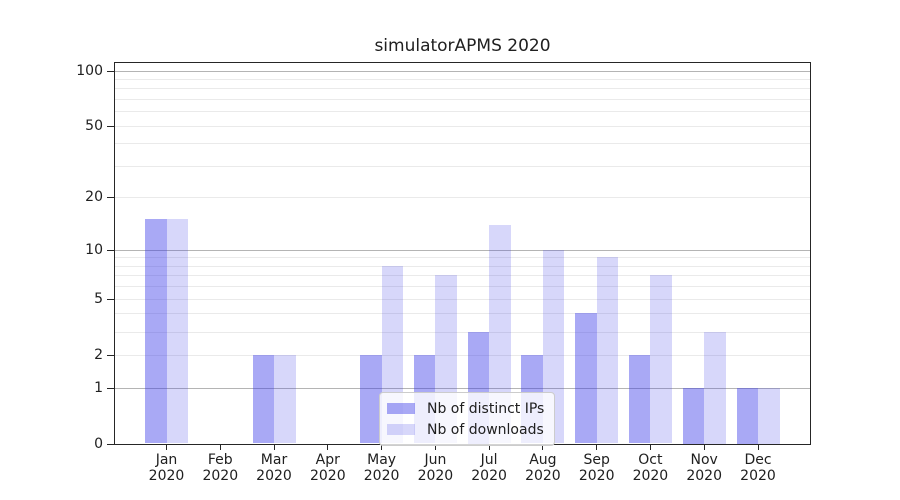  I want to click on x-tick-label: Oct 2020, so click(650, 468).